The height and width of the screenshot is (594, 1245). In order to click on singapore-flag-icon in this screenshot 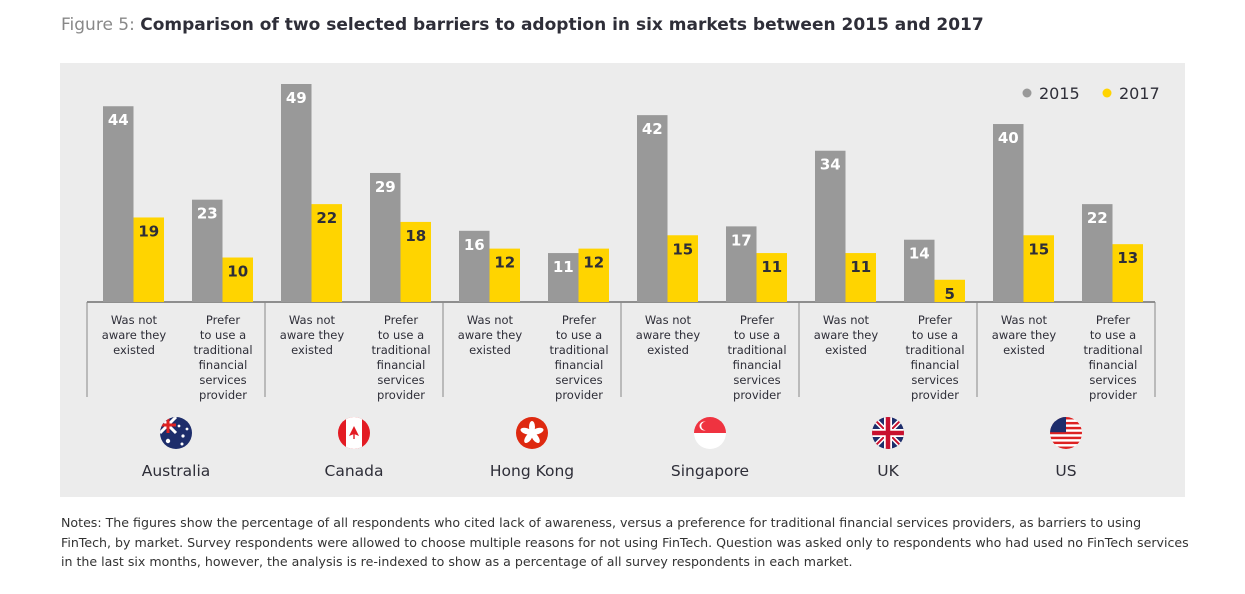, I will do `click(710, 433)`.